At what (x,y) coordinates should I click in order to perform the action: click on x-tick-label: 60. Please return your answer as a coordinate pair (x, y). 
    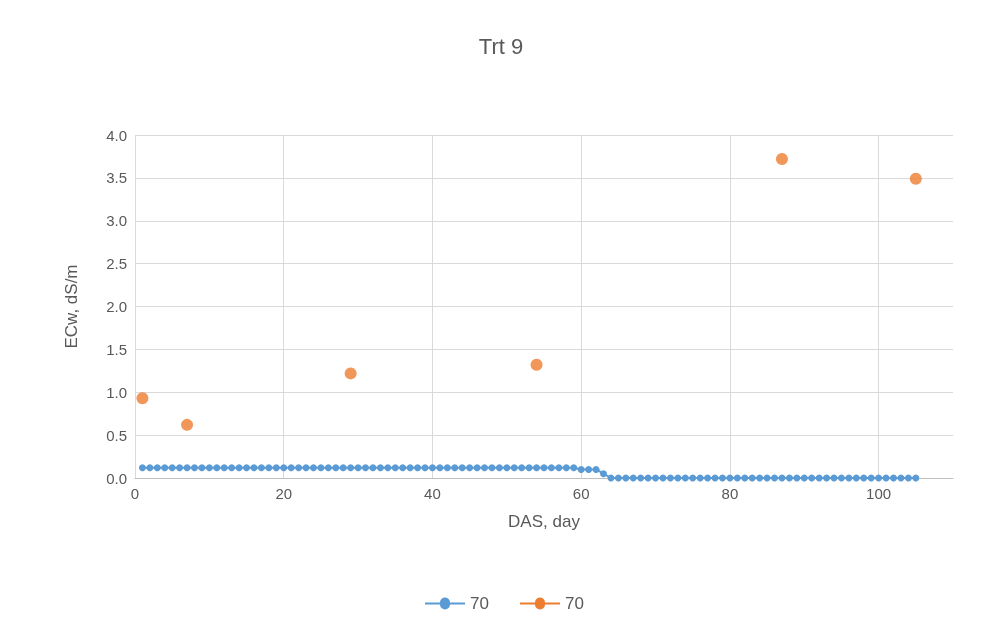
    Looking at the image, I should click on (581, 493).